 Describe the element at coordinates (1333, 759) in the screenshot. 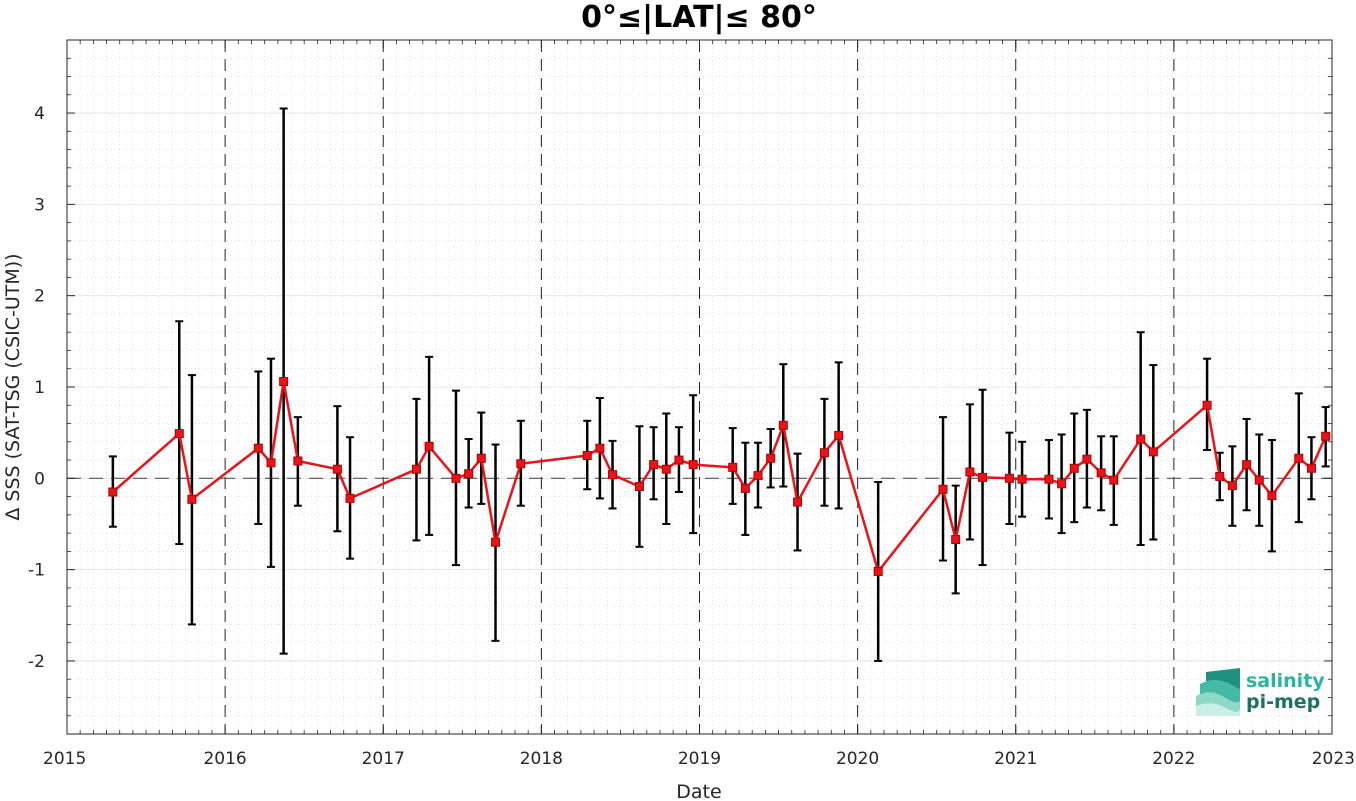

I see `x-tick-label: 2023` at that location.